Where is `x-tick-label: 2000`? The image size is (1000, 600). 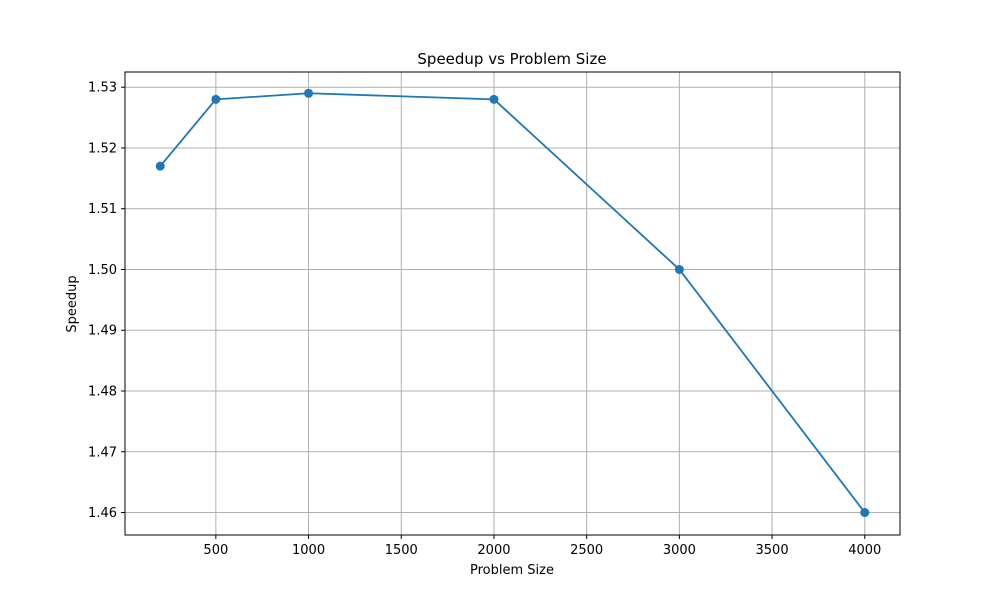
x-tick-label: 2000 is located at coordinates (493, 550).